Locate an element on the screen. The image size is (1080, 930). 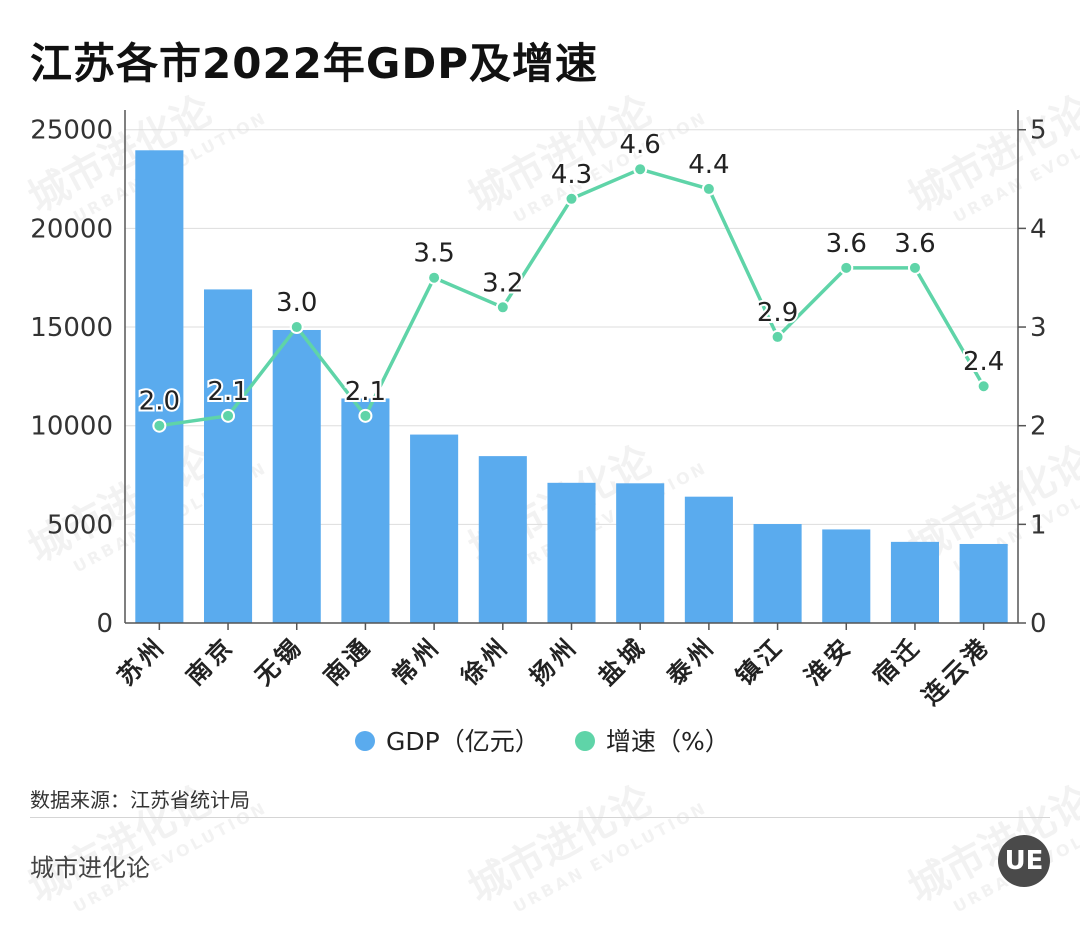
growth-data-label: 3.5 is located at coordinates (433, 254).